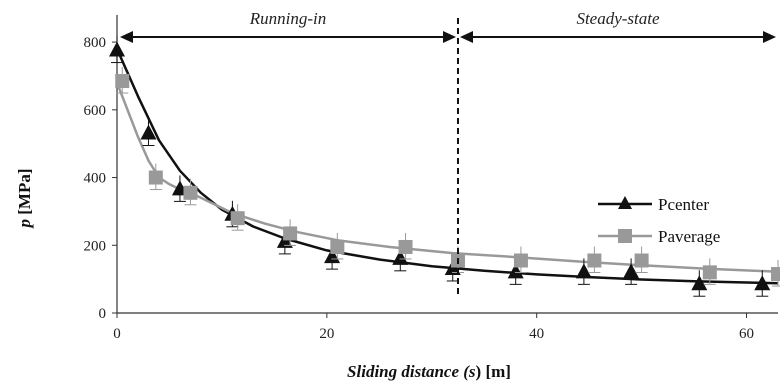 Image resolution: width=780 pixels, height=385 pixels. I want to click on x-tick-label: 0, so click(117, 334).